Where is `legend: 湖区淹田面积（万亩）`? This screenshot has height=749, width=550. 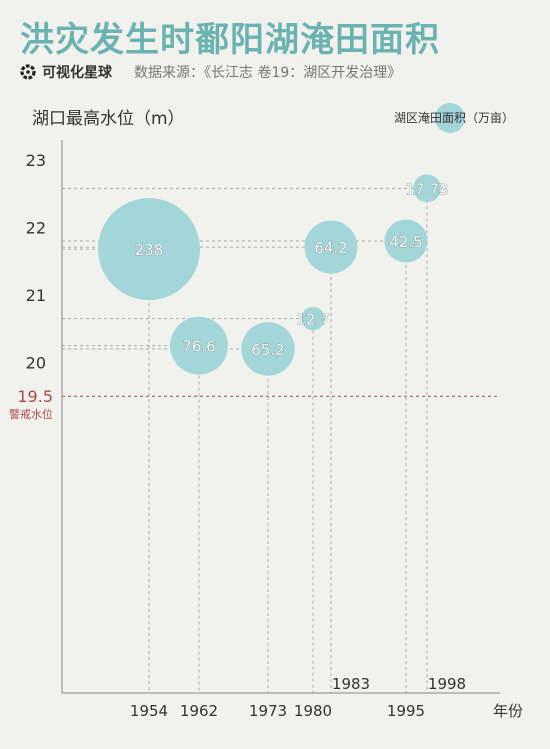
legend: 湖区淹田面积（万亩） is located at coordinates (454, 118).